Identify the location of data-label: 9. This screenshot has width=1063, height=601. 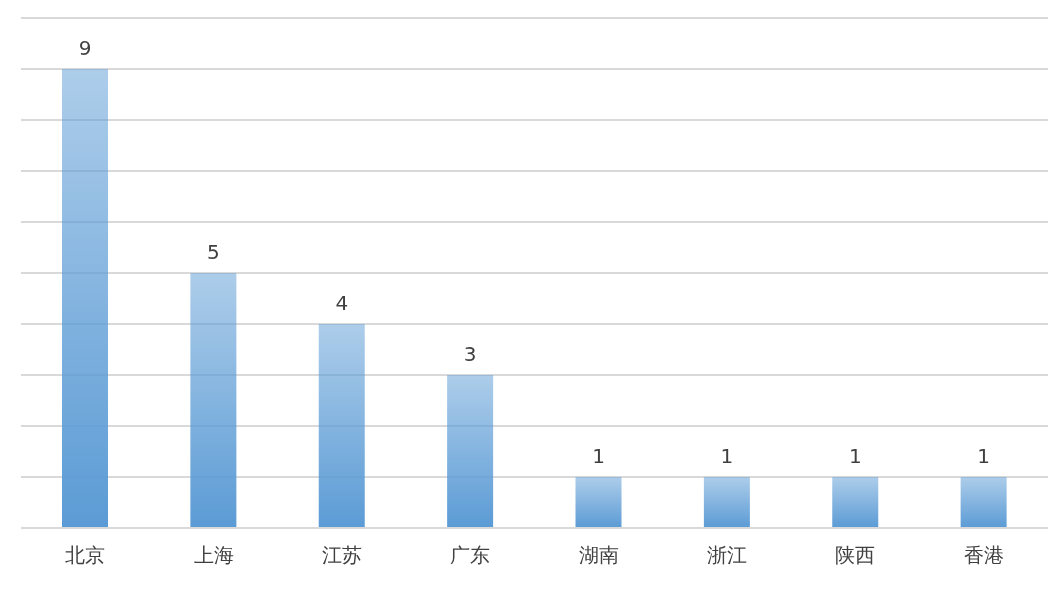
(85, 48).